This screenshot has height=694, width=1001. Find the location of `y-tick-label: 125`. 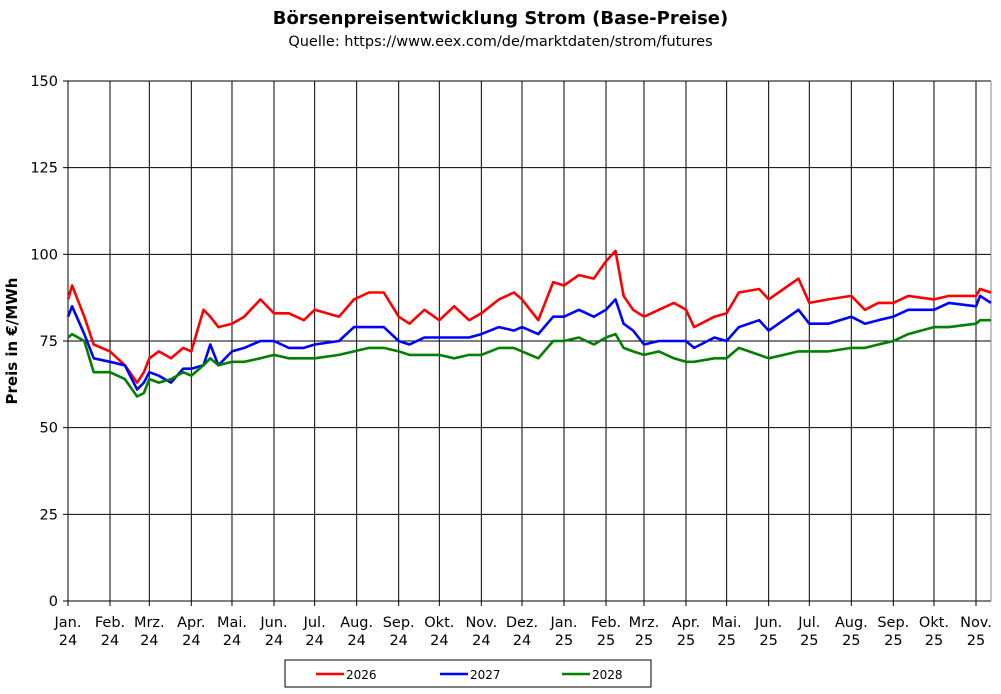

y-tick-label: 125 is located at coordinates (44, 169).